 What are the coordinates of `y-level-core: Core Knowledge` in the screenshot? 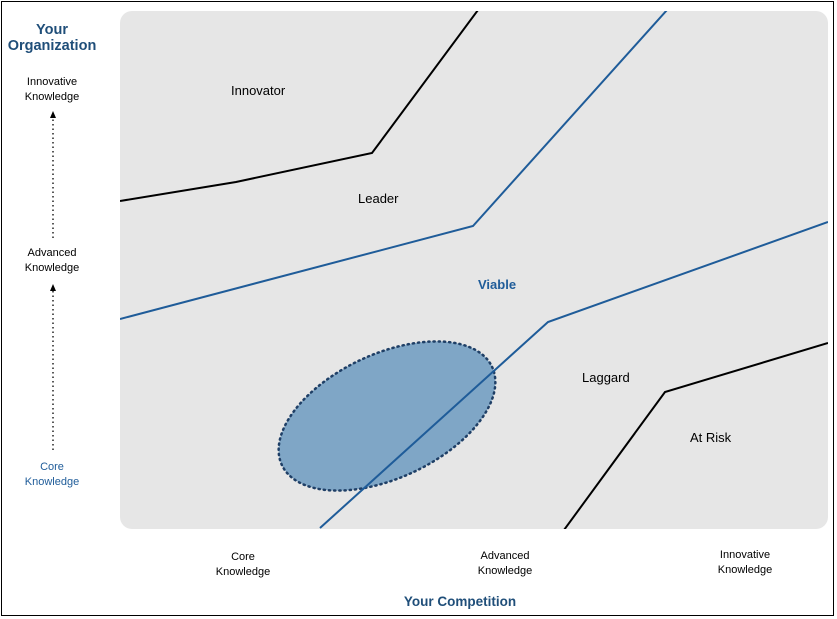 It's located at (52, 475).